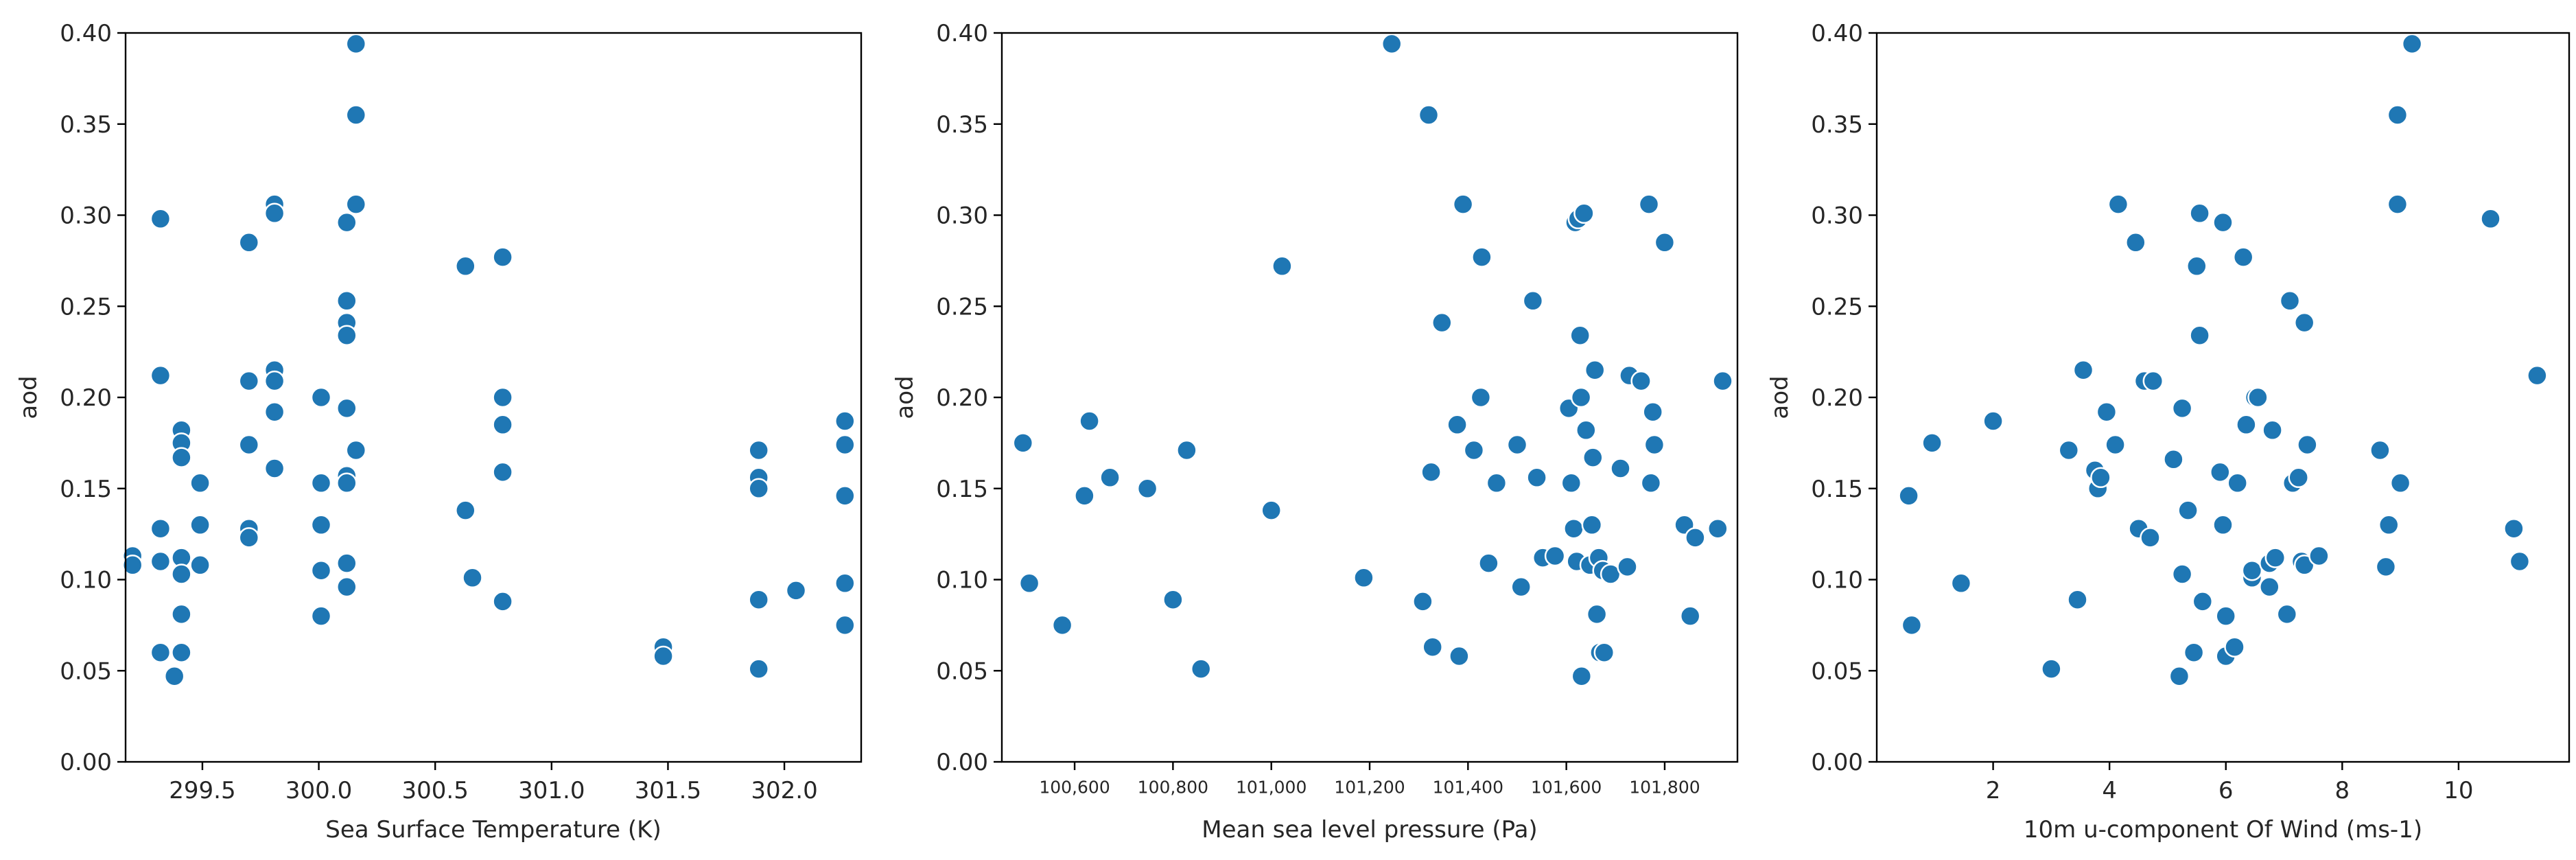 Image resolution: width=2576 pixels, height=860 pixels. I want to click on x-tick-label: 300.0, so click(318, 790).